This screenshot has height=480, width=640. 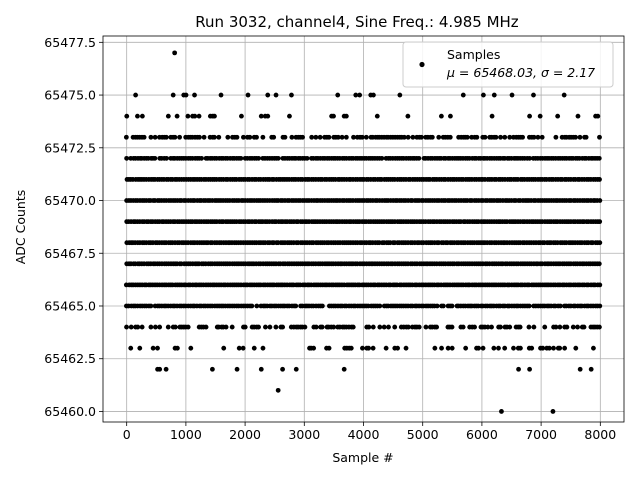 What do you see at coordinates (423, 434) in the screenshot?
I see `x-tick-label: 5000` at bounding box center [423, 434].